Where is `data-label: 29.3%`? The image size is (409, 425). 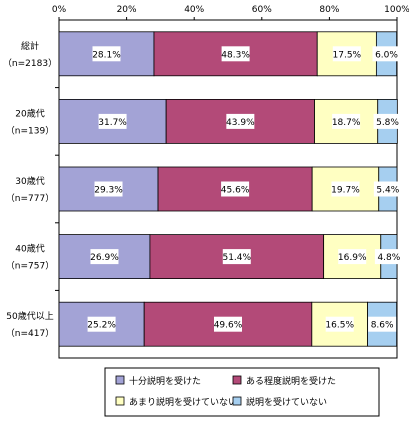
data-label: 29.3% is located at coordinates (108, 191).